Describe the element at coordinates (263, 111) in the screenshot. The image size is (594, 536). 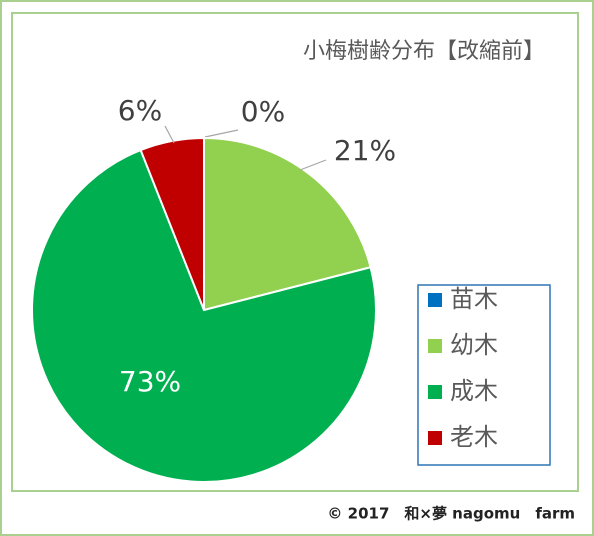
I see `data-label: 0%` at that location.